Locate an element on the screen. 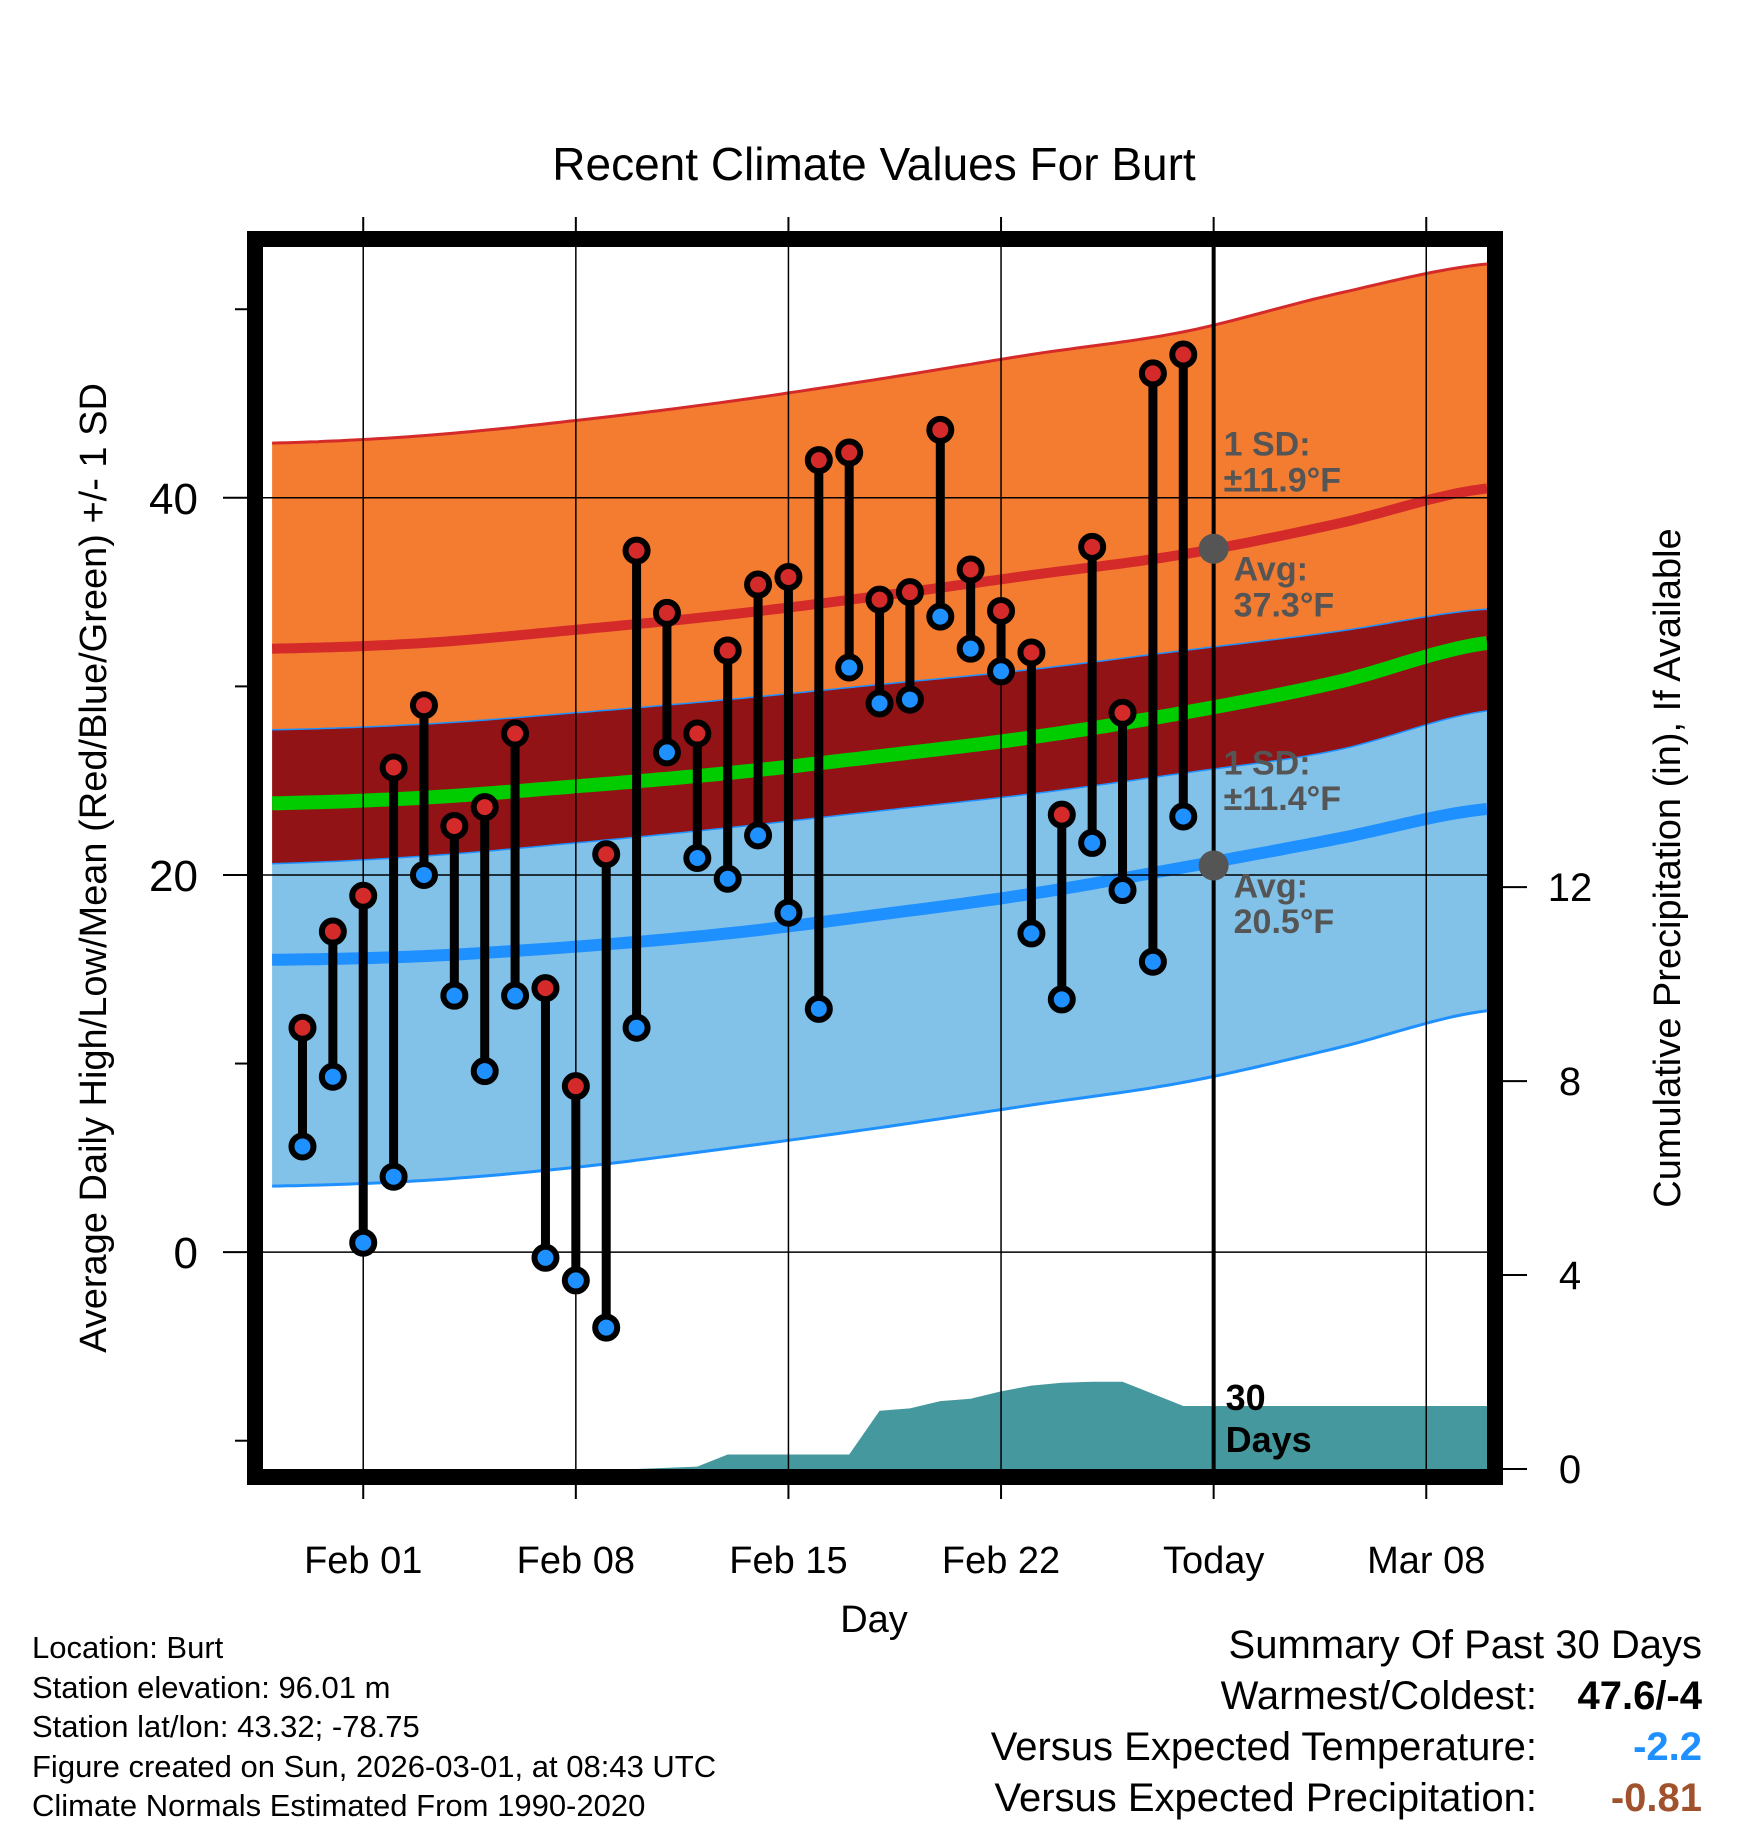 This screenshot has width=1748, height=1828. summary-precipitation: Versus Expected Precipitation: -0.81 is located at coordinates (1346, 1798).